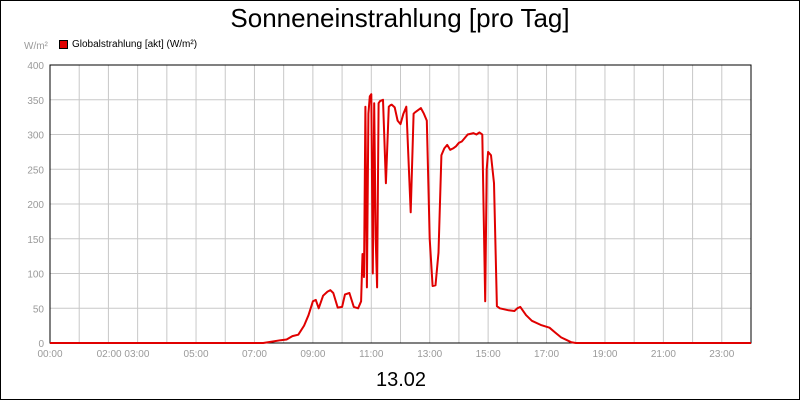 The height and width of the screenshot is (400, 800). What do you see at coordinates (371, 354) in the screenshot?
I see `x-tick-label: 11:00` at bounding box center [371, 354].